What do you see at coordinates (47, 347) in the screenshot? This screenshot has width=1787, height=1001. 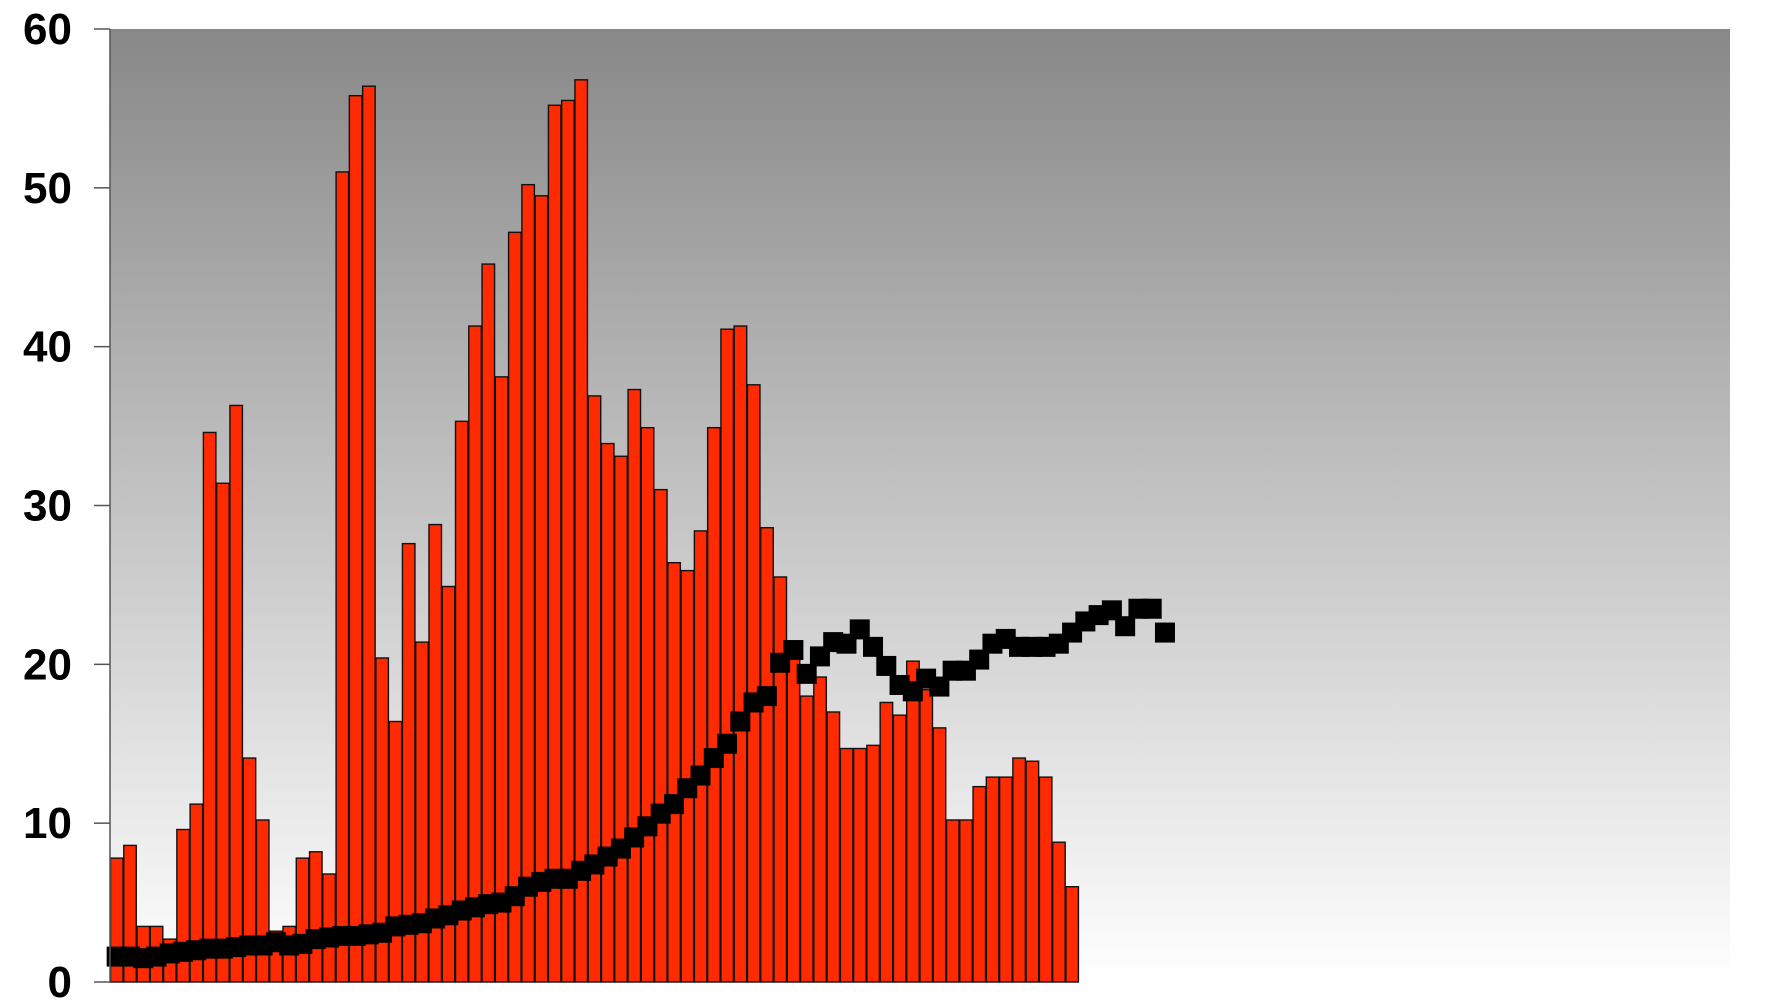 I see `y-tick-label-40: 40` at bounding box center [47, 347].